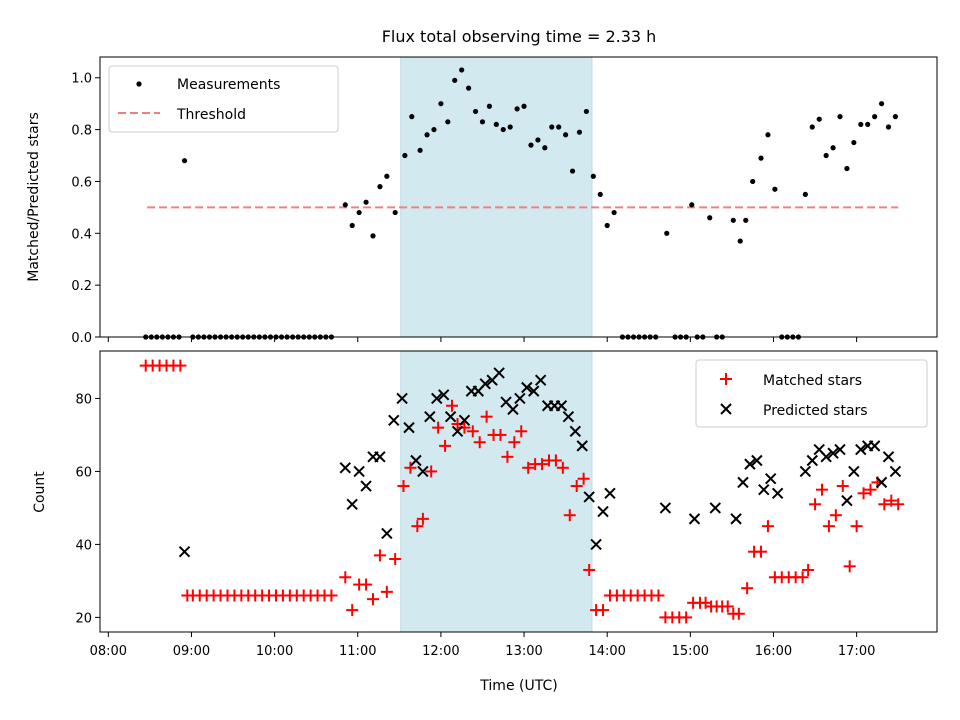 The height and width of the screenshot is (720, 960). Describe the element at coordinates (83, 545) in the screenshot. I see `y-tick-label: 40` at that location.